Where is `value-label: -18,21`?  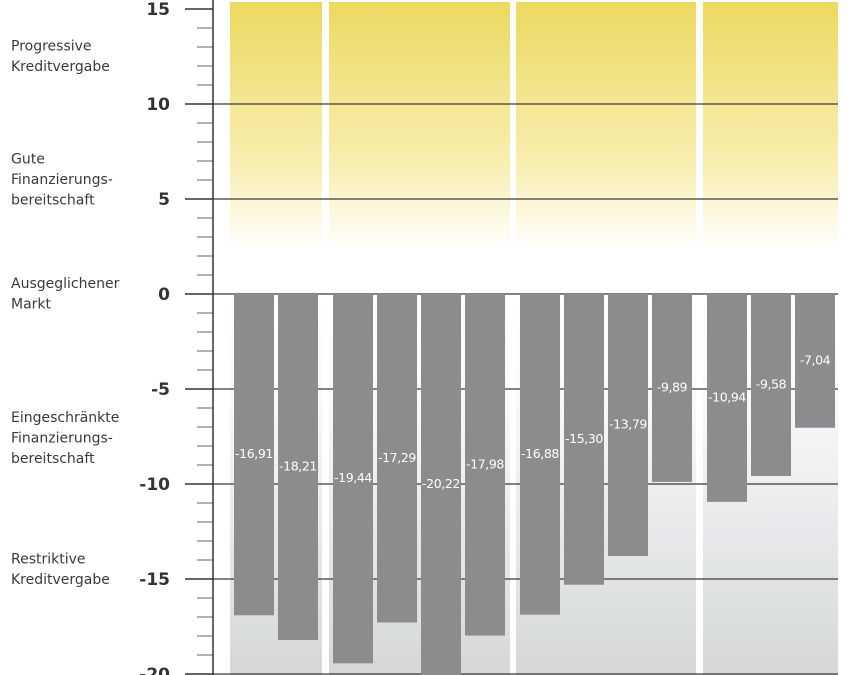 value-label: -18,21 is located at coordinates (298, 465).